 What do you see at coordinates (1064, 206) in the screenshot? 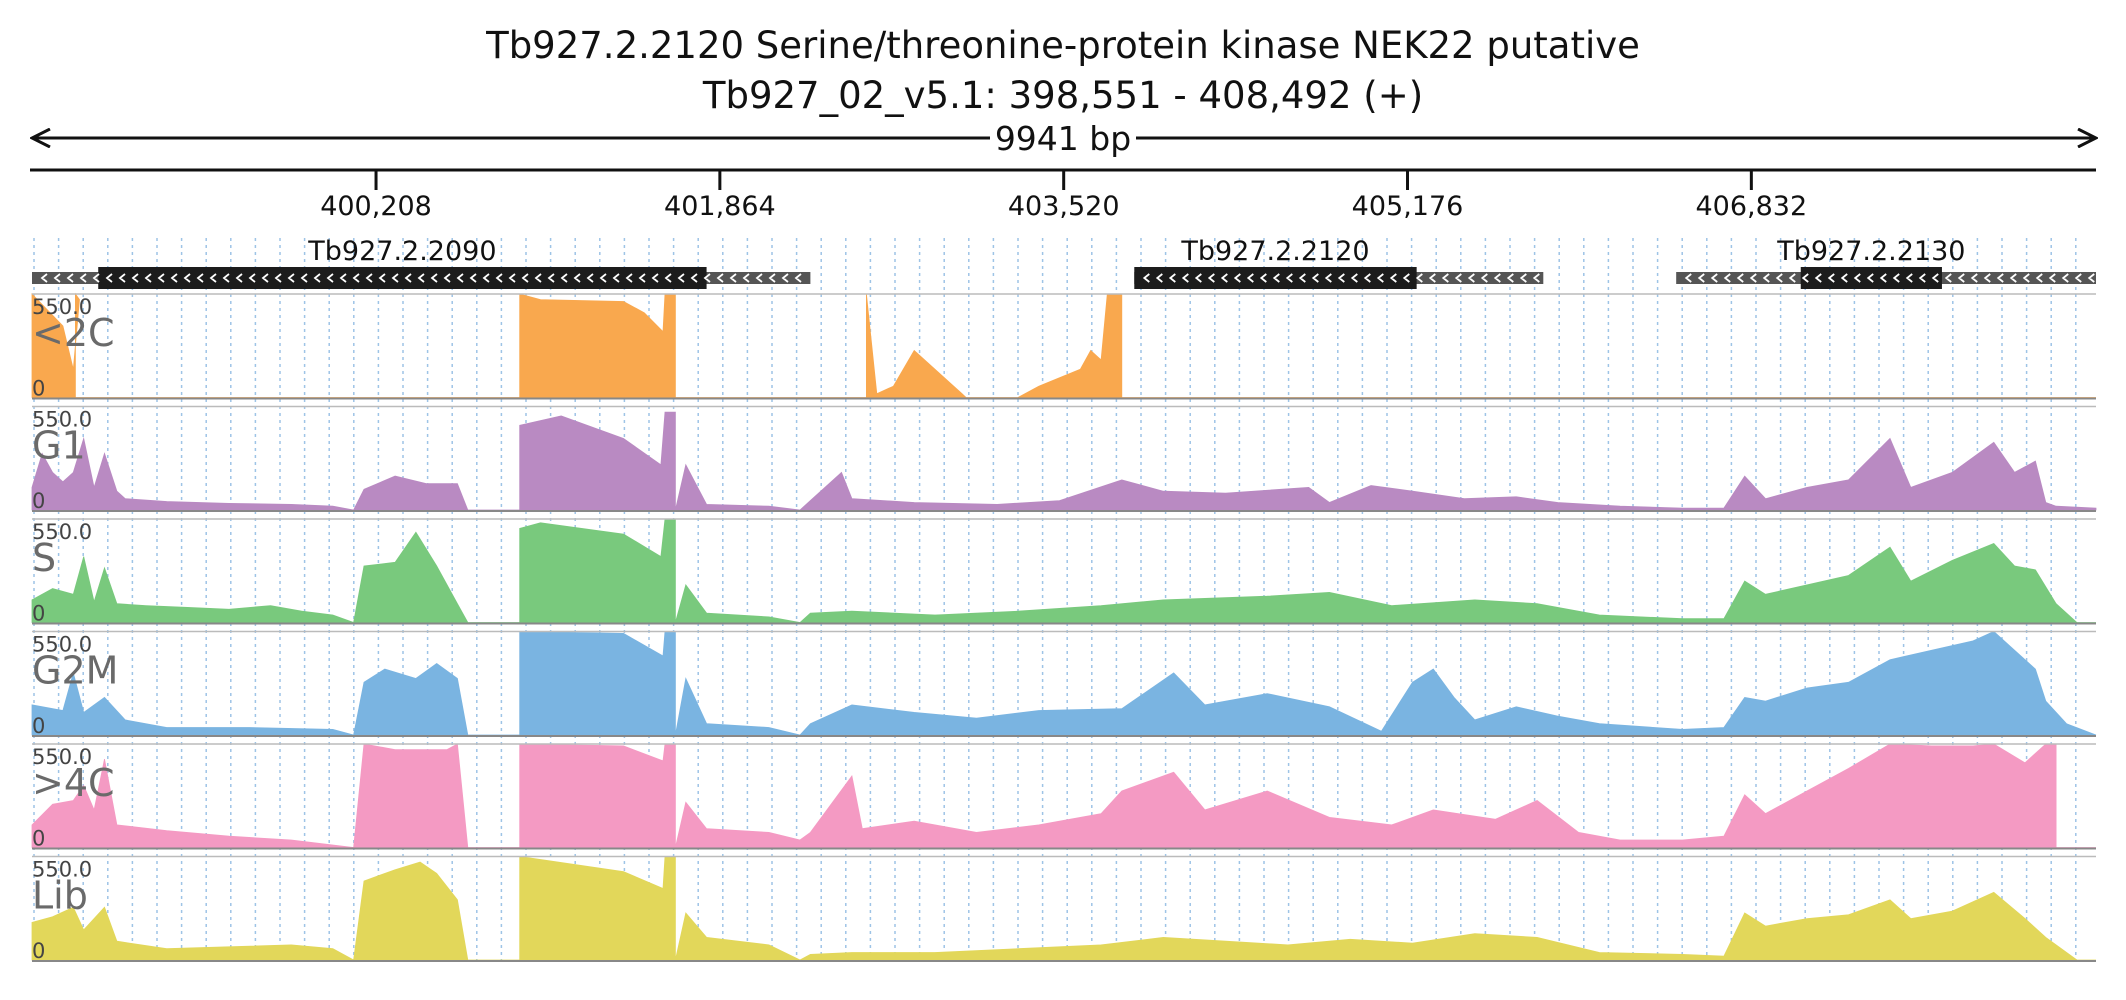
I see `ruler-tick-label: 403,520` at bounding box center [1064, 206].